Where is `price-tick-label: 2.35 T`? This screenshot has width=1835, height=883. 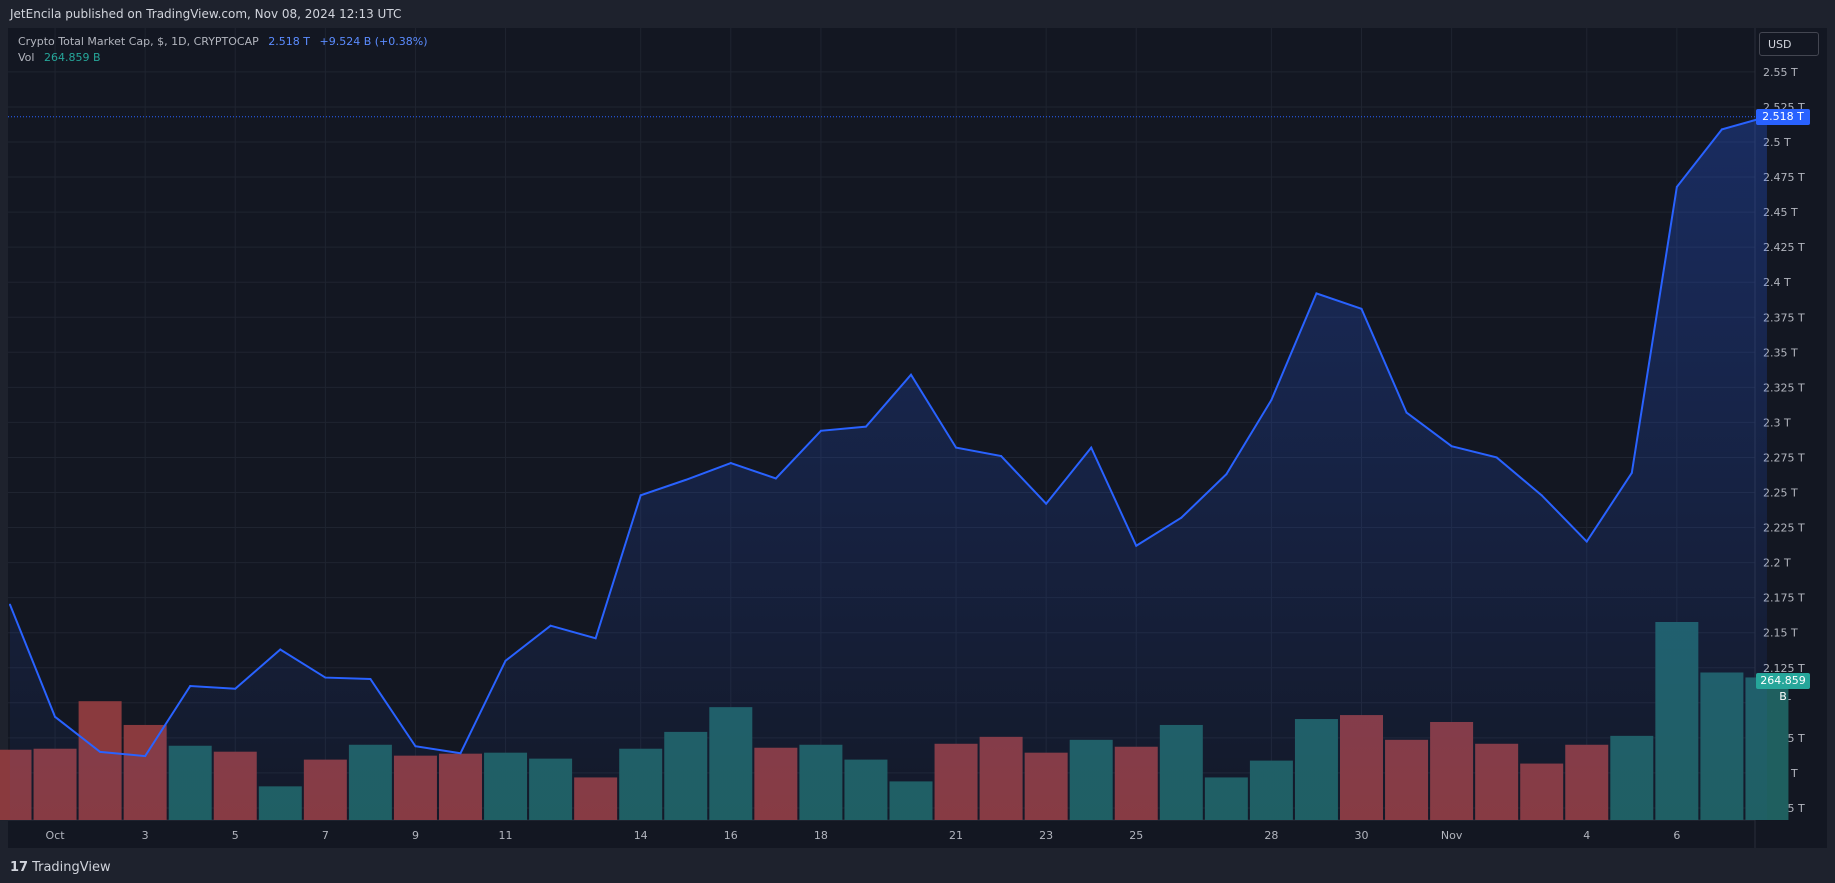 price-tick-label: 2.35 T is located at coordinates (1780, 352).